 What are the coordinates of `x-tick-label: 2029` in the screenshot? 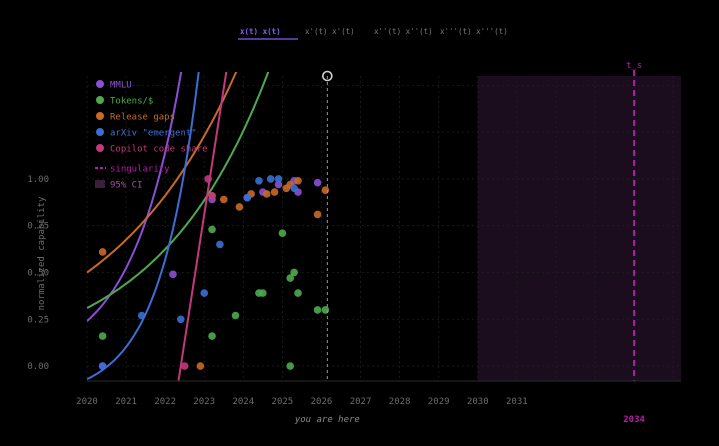 It's located at (439, 402).